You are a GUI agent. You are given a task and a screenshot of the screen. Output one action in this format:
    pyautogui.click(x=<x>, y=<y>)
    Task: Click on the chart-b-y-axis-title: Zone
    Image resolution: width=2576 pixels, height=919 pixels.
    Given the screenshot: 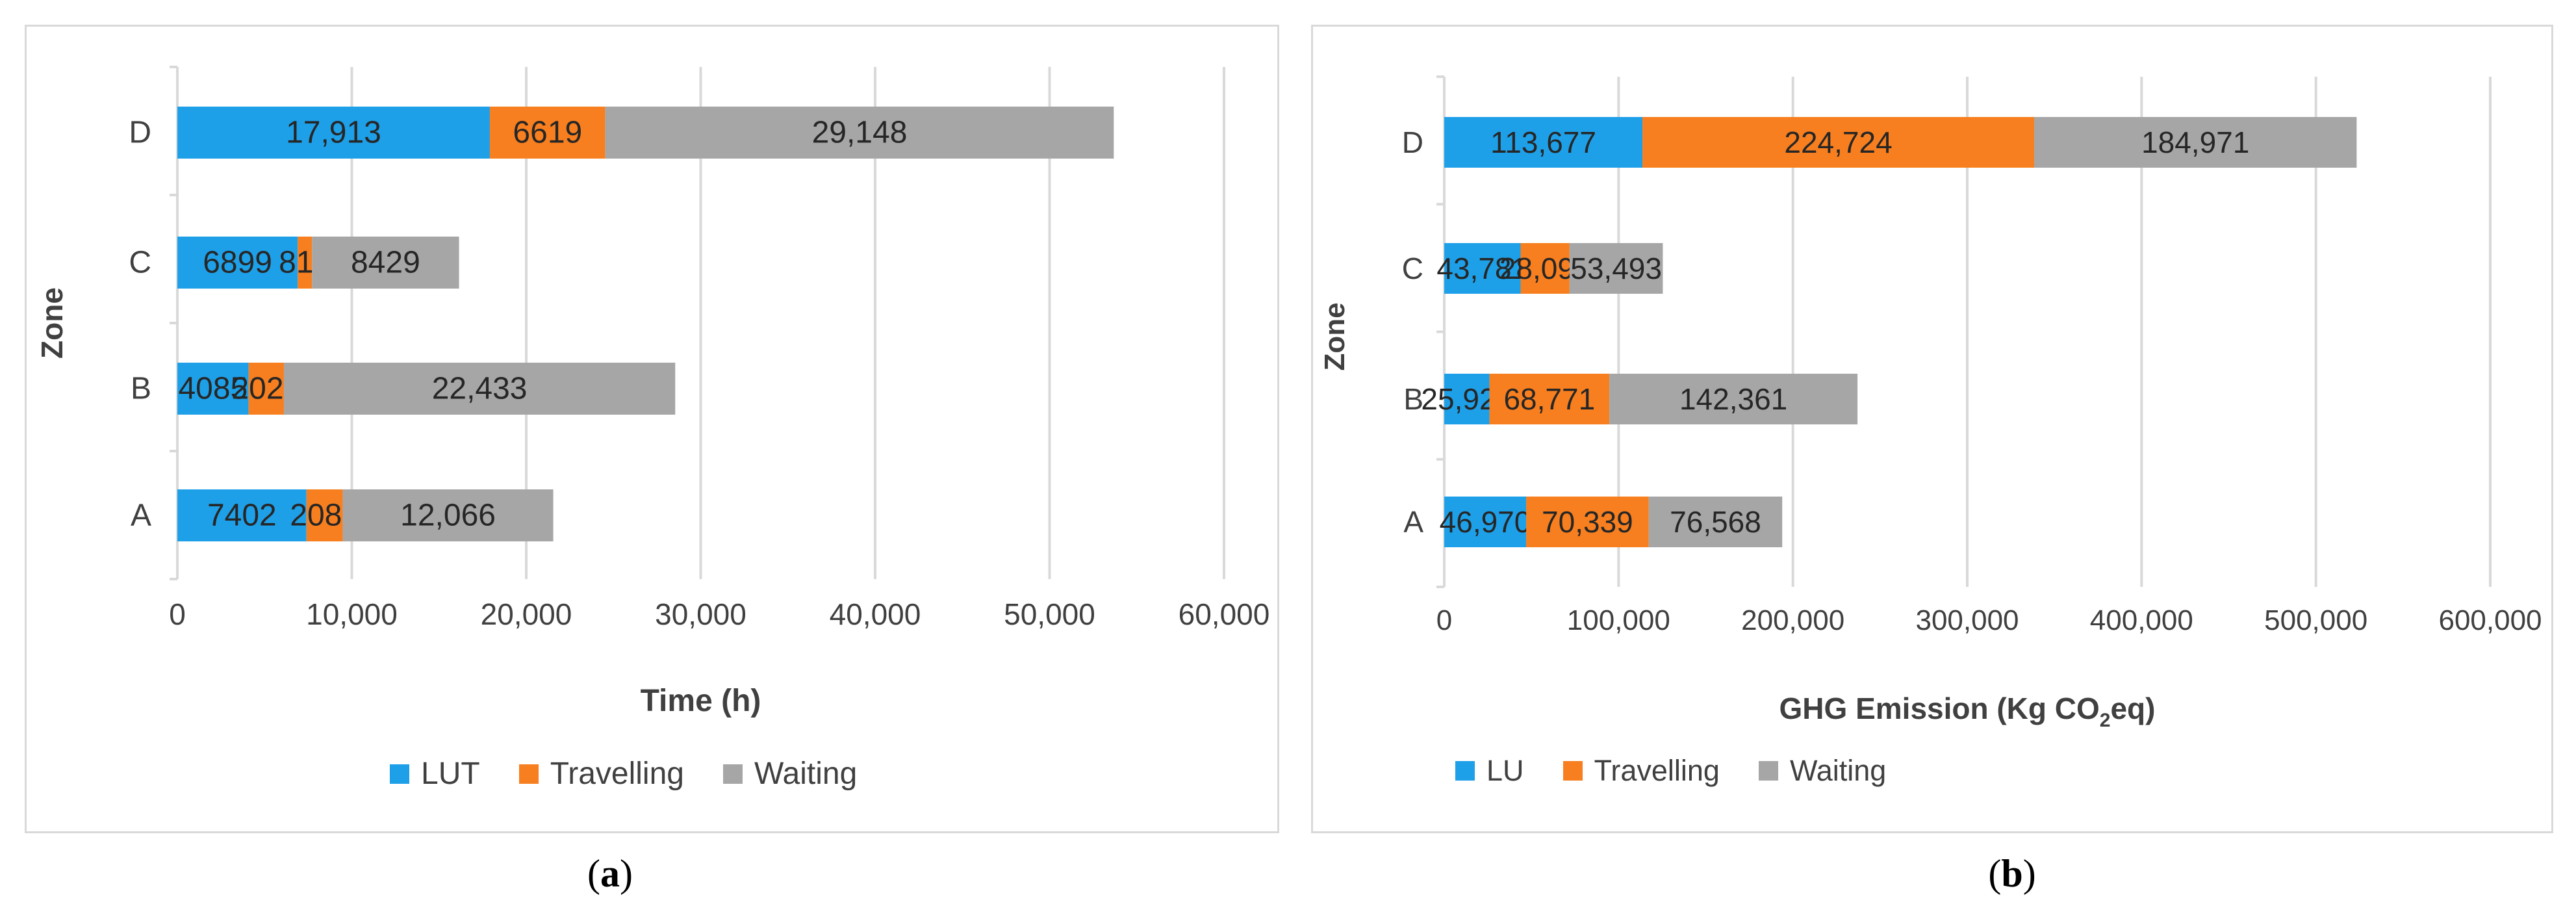 What is the action you would take?
    pyautogui.click(x=1335, y=336)
    